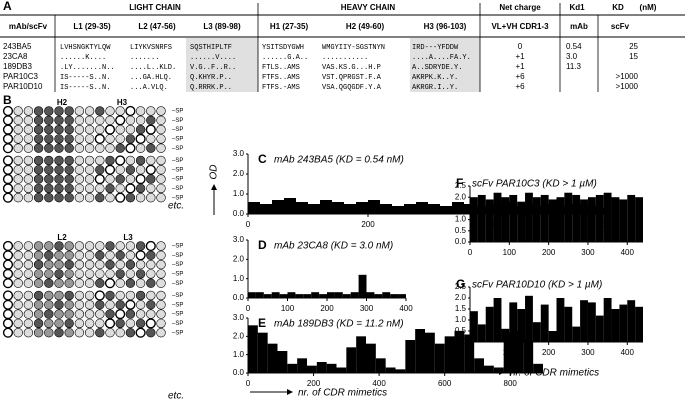 This screenshot has height=404, width=685. I want to click on table-cell: WMGYIIY-SGSTNYN, so click(353, 48).